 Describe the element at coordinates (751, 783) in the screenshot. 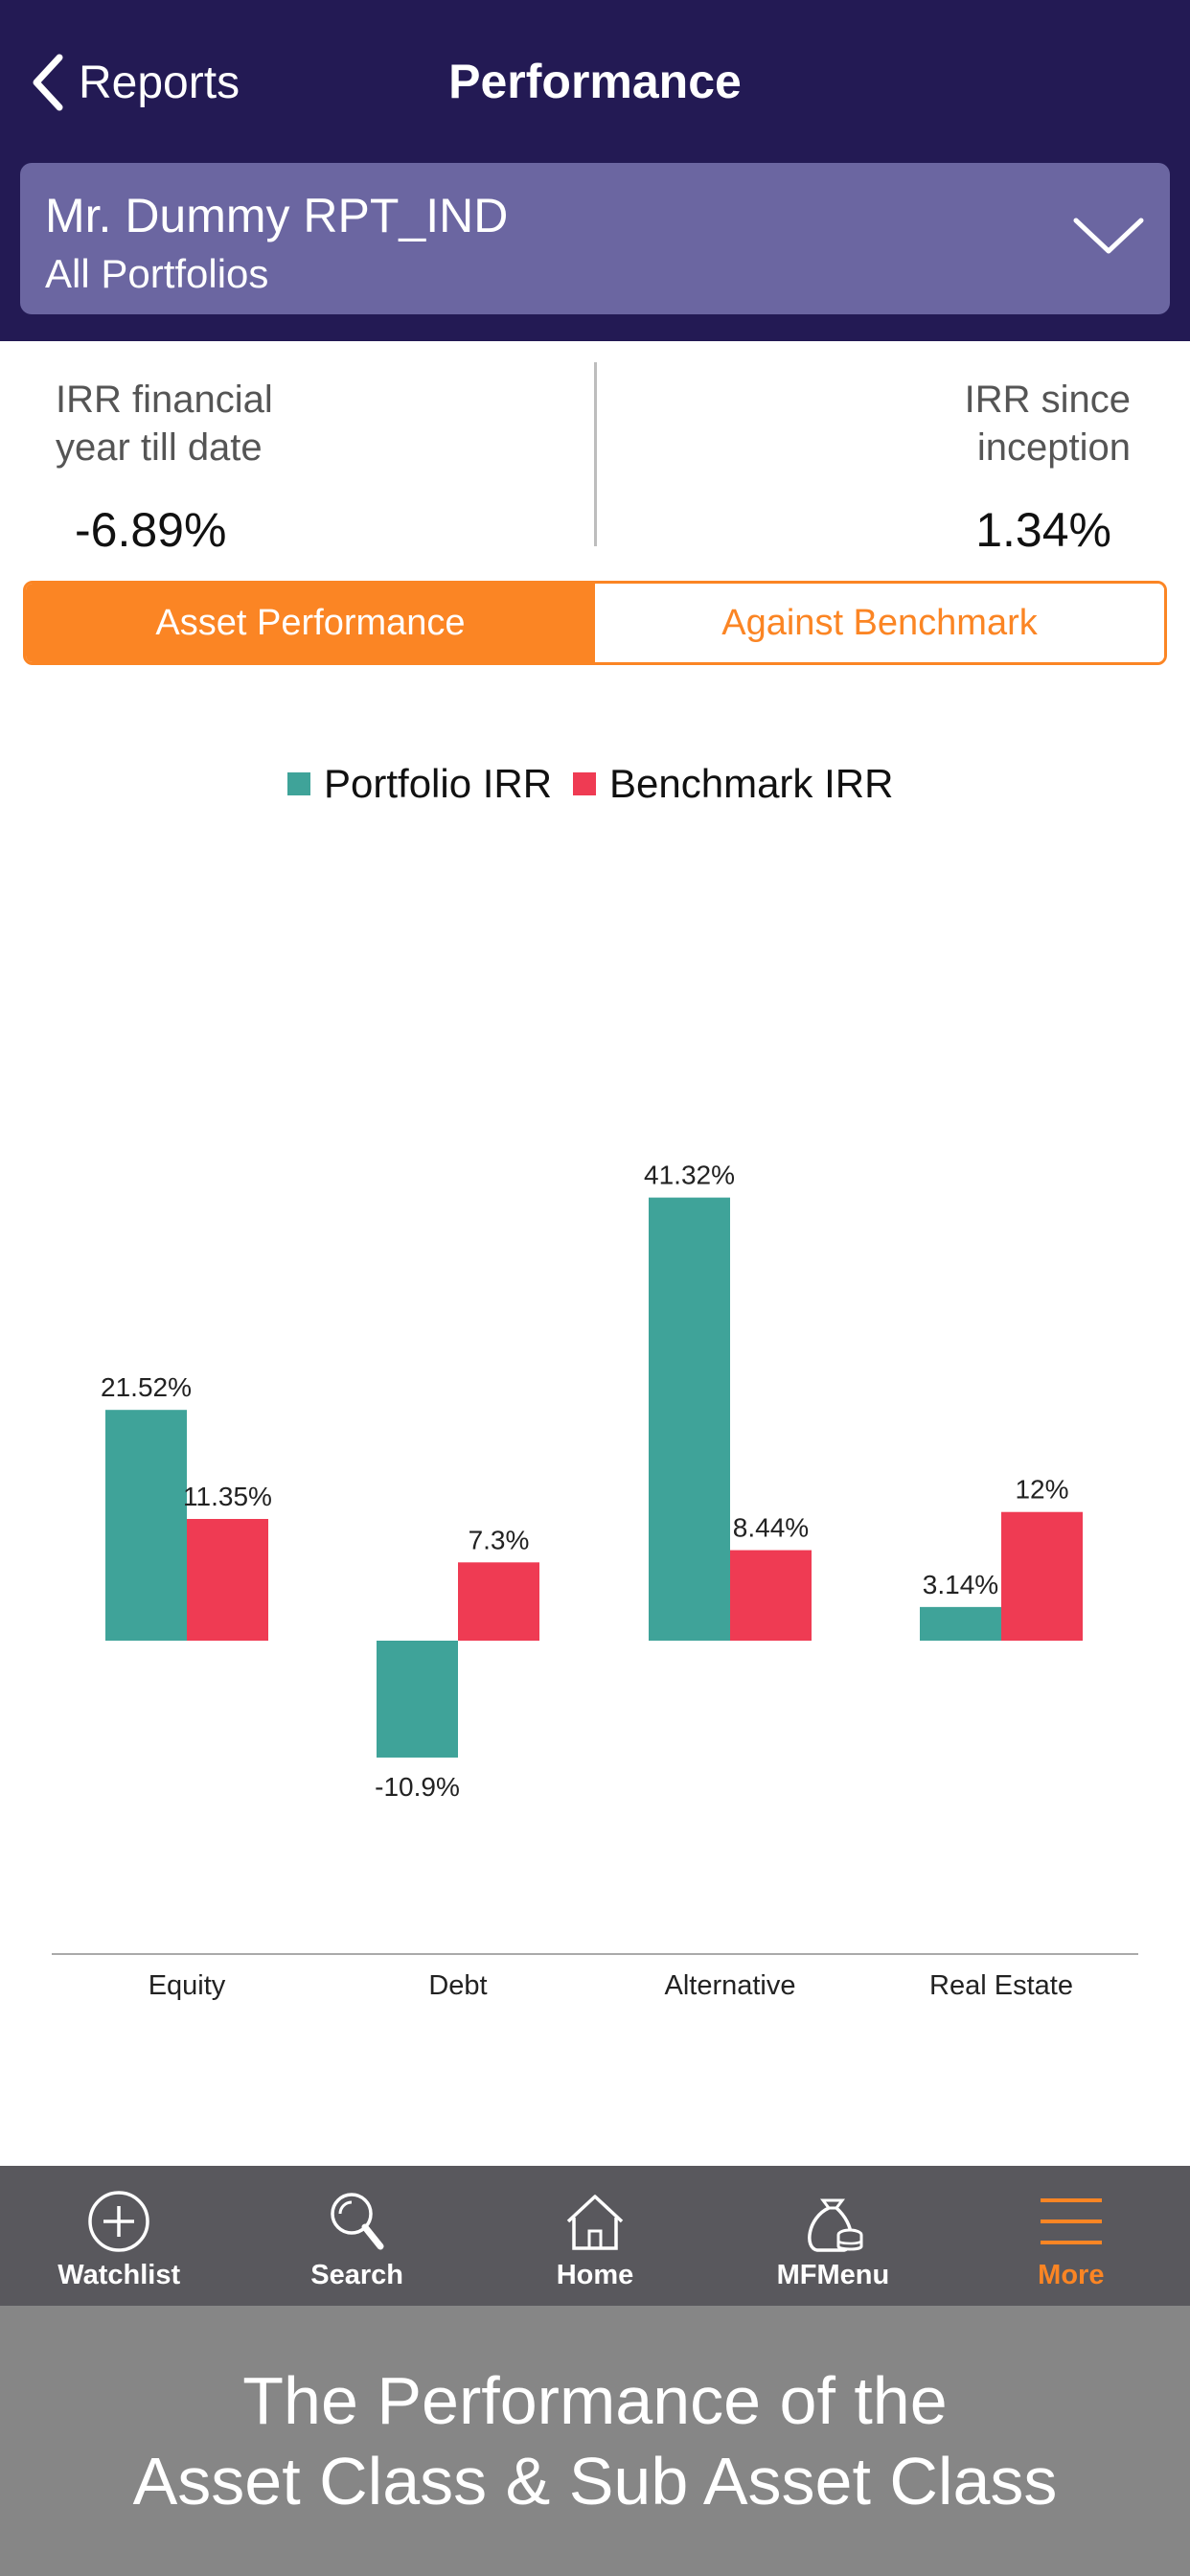

I see `legend-label-benchmark-irr: Benchmark IRR` at that location.